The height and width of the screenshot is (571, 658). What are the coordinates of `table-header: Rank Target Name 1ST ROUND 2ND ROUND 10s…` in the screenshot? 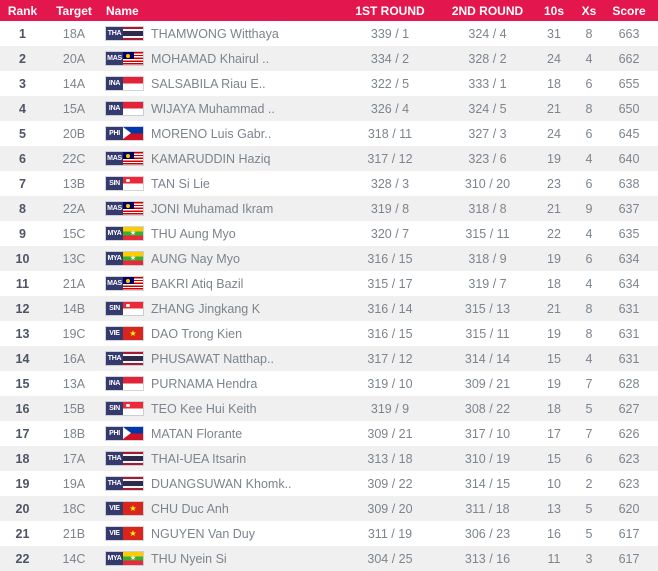 It's located at (329, 10).